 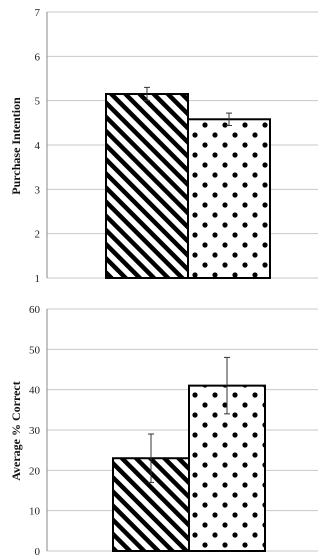 What do you see at coordinates (38, 57) in the screenshot?
I see `y-tick-label: 6` at bounding box center [38, 57].